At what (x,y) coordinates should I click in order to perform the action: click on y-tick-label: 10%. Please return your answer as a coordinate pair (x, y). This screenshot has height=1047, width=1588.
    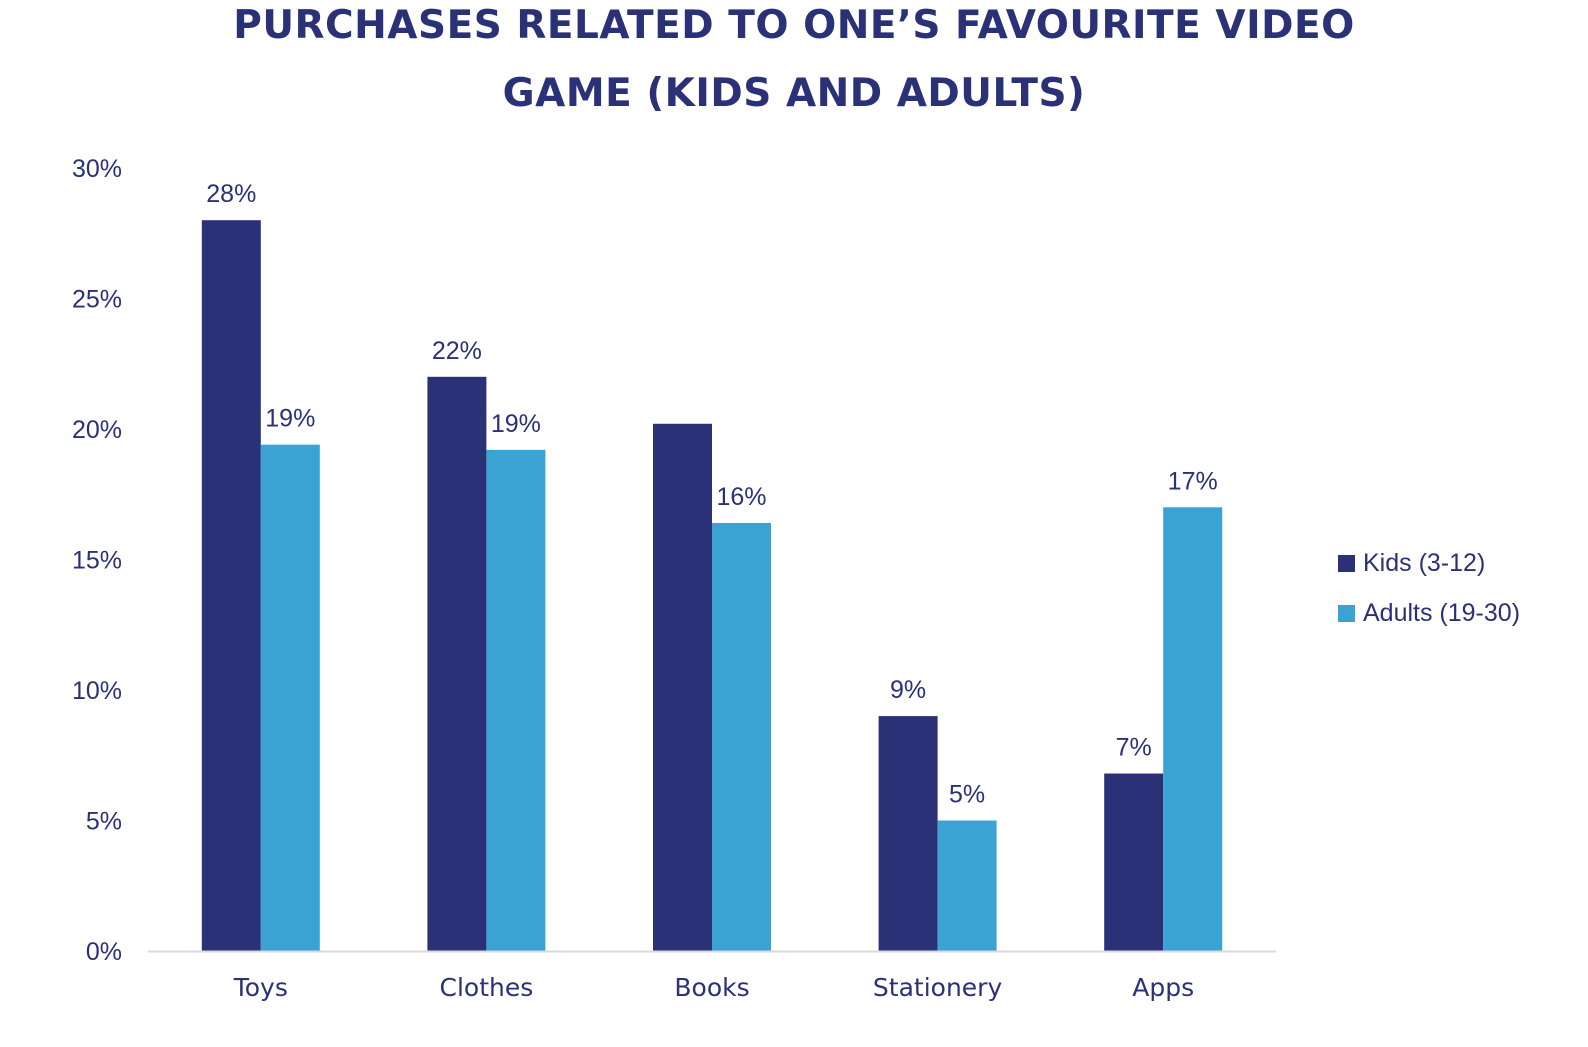
    Looking at the image, I should click on (97, 691).